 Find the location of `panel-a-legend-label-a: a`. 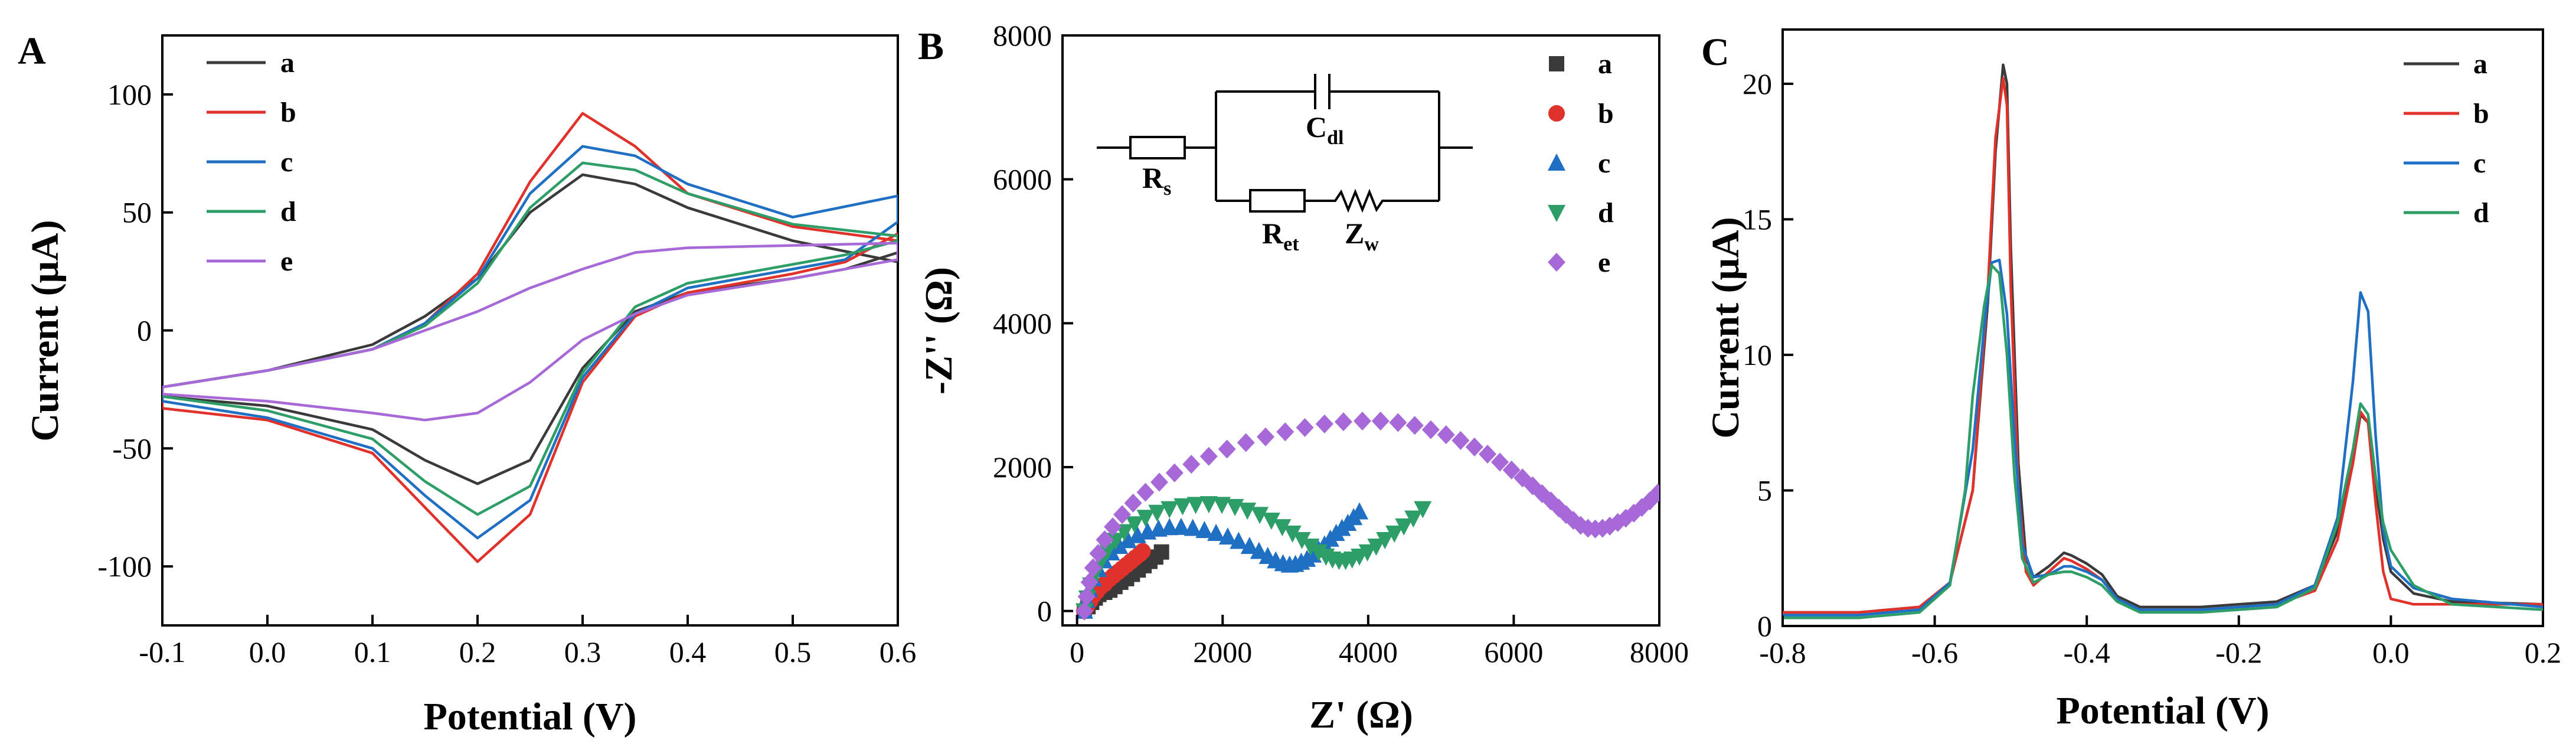

panel-a-legend-label-a: a is located at coordinates (287, 63).